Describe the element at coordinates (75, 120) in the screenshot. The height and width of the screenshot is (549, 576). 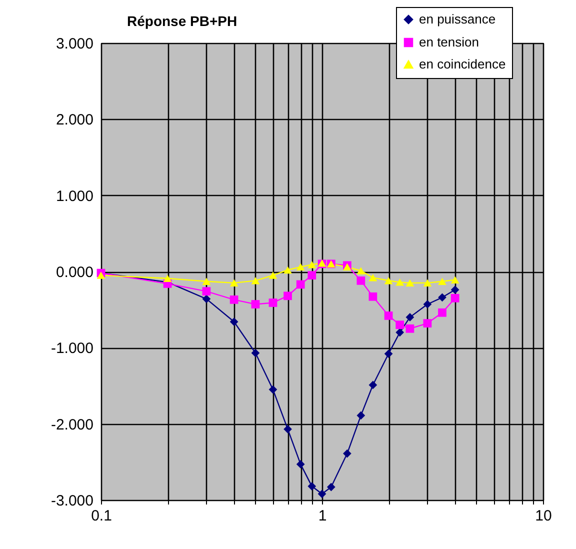
I see `y-tick-label: 2.000` at that location.